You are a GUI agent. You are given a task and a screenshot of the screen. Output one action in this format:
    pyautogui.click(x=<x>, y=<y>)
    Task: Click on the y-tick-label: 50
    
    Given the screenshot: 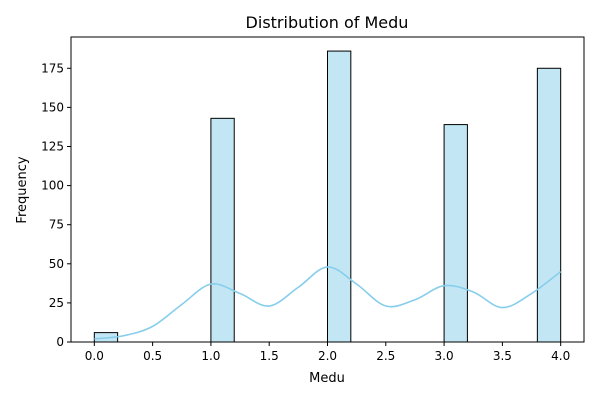 What is the action you would take?
    pyautogui.click(x=56, y=264)
    